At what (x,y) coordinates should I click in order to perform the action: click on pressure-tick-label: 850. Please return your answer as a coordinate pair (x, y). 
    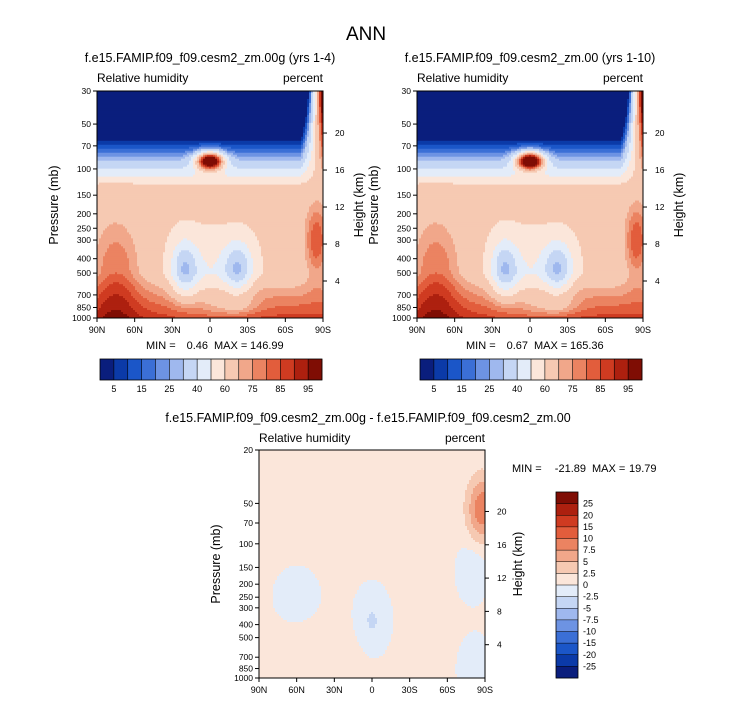
    Looking at the image, I should click on (246, 669).